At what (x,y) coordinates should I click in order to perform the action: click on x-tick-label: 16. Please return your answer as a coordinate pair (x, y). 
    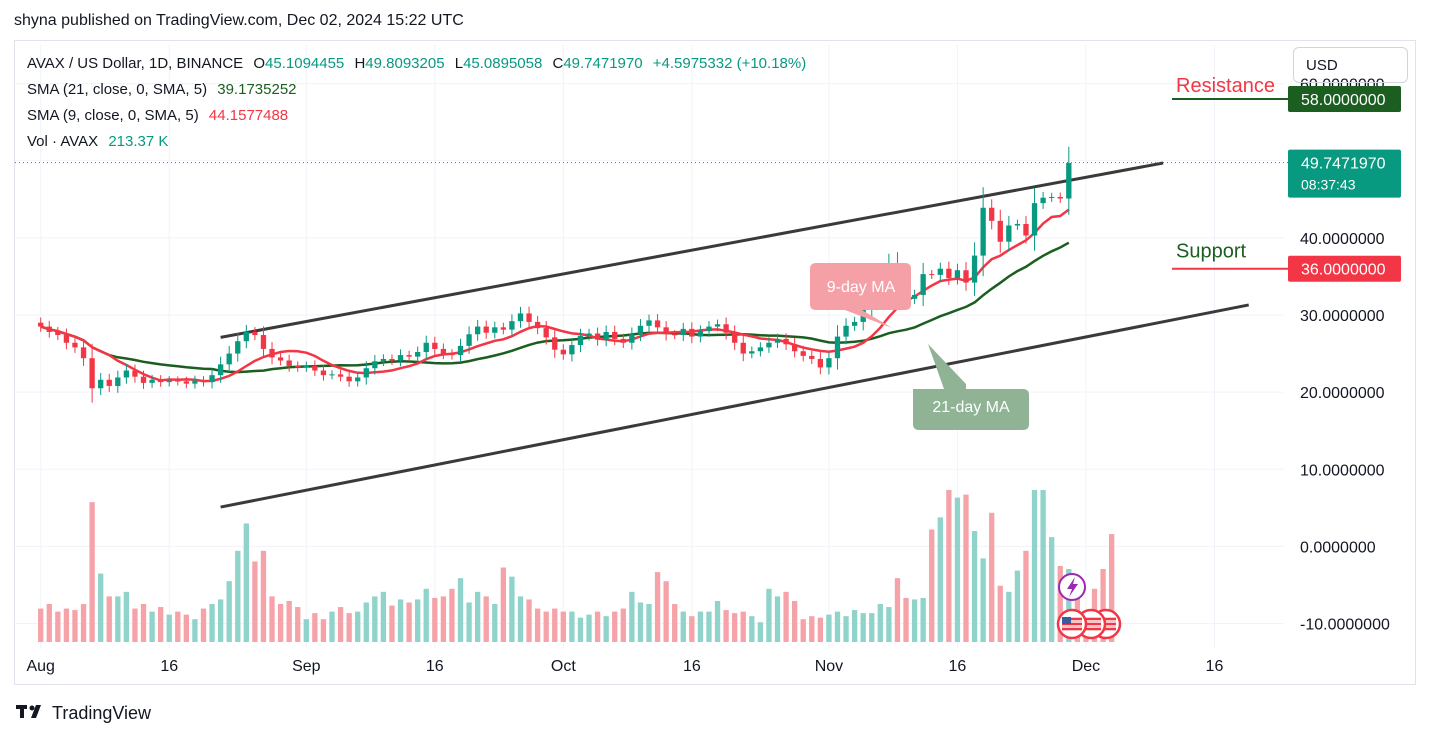
    Looking at the image, I should click on (1215, 666).